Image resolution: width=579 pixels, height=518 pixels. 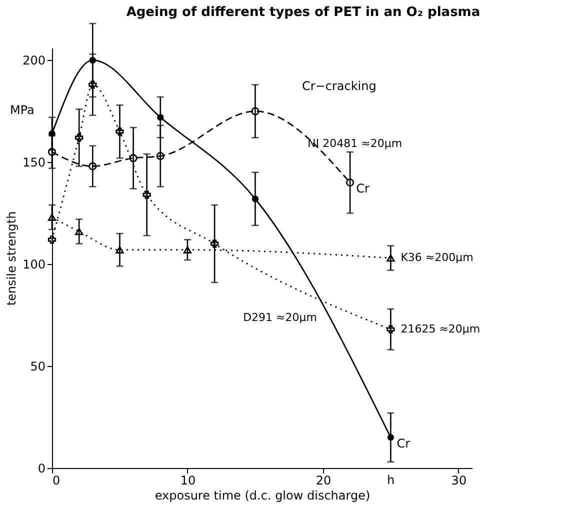 I want to click on series-label: D291 ≈20µm, so click(x=280, y=317).